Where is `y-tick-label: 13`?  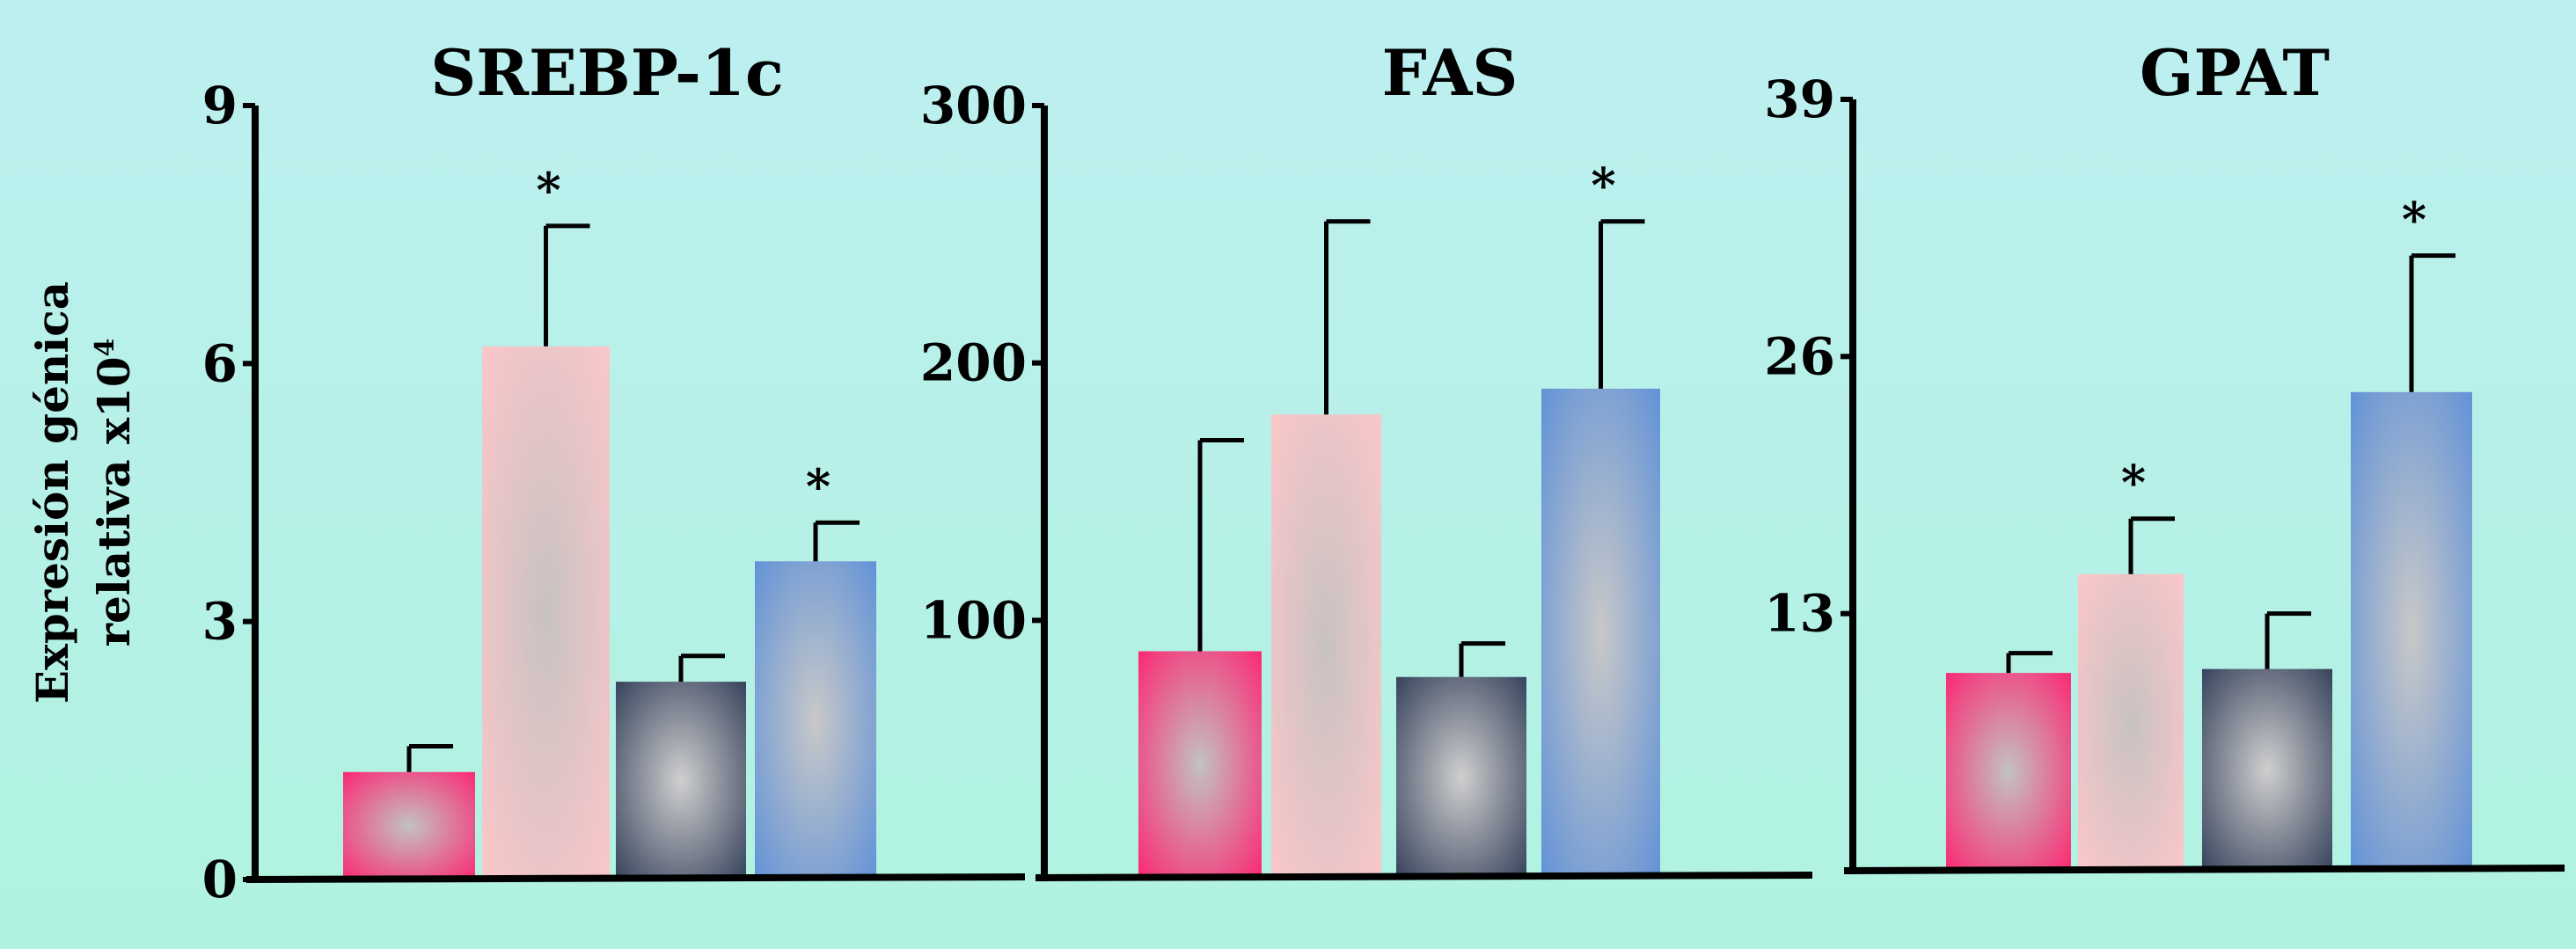 y-tick-label: 13 is located at coordinates (1799, 614).